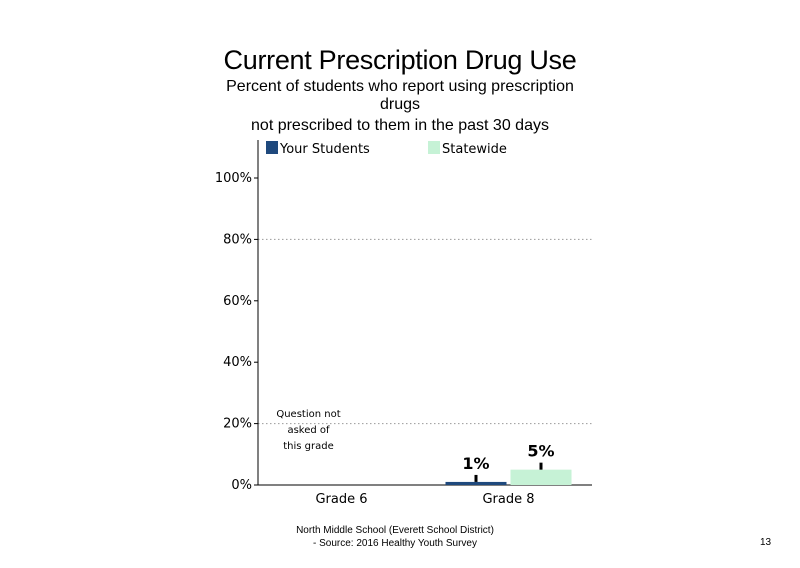 This screenshot has height=568, width=800. I want to click on chart-subtitle-line-2: drugs, so click(400, 104).